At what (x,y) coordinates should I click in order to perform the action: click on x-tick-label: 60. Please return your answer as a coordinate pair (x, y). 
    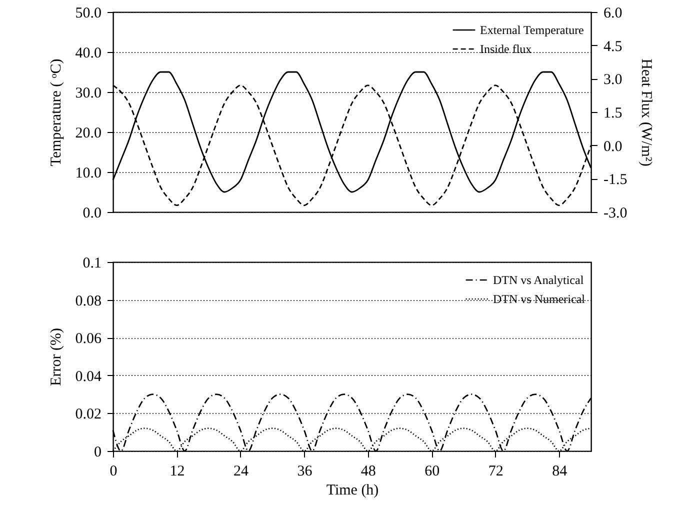
    Looking at the image, I should click on (432, 472).